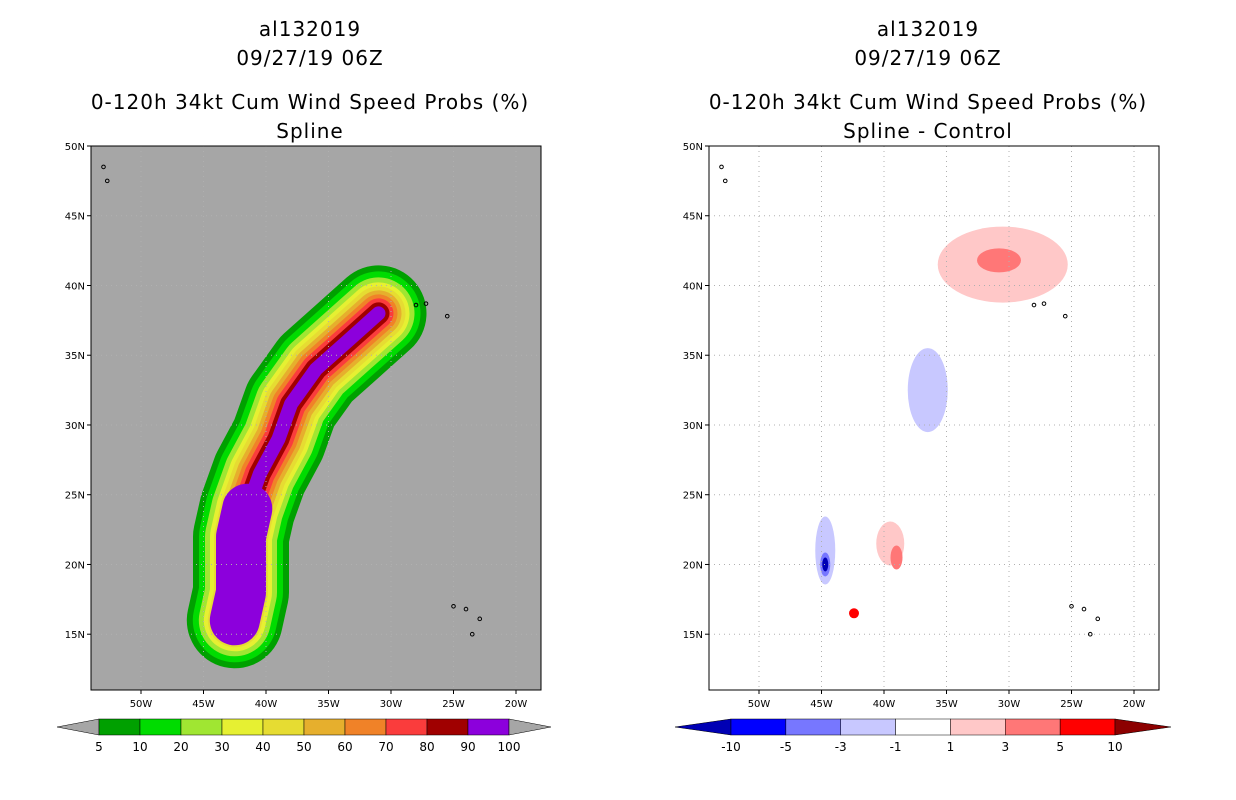 The width and height of the screenshot is (1236, 800). What do you see at coordinates (577, 575) in the screenshot?
I see `coastline-africa` at bounding box center [577, 575].